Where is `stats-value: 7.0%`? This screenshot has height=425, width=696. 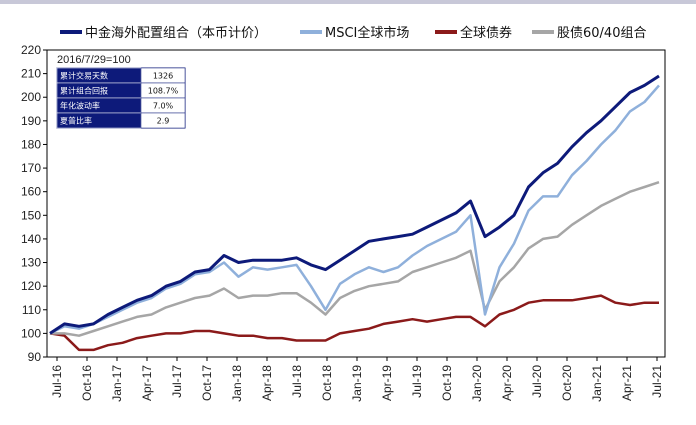 stats-value: 7.0% is located at coordinates (163, 106).